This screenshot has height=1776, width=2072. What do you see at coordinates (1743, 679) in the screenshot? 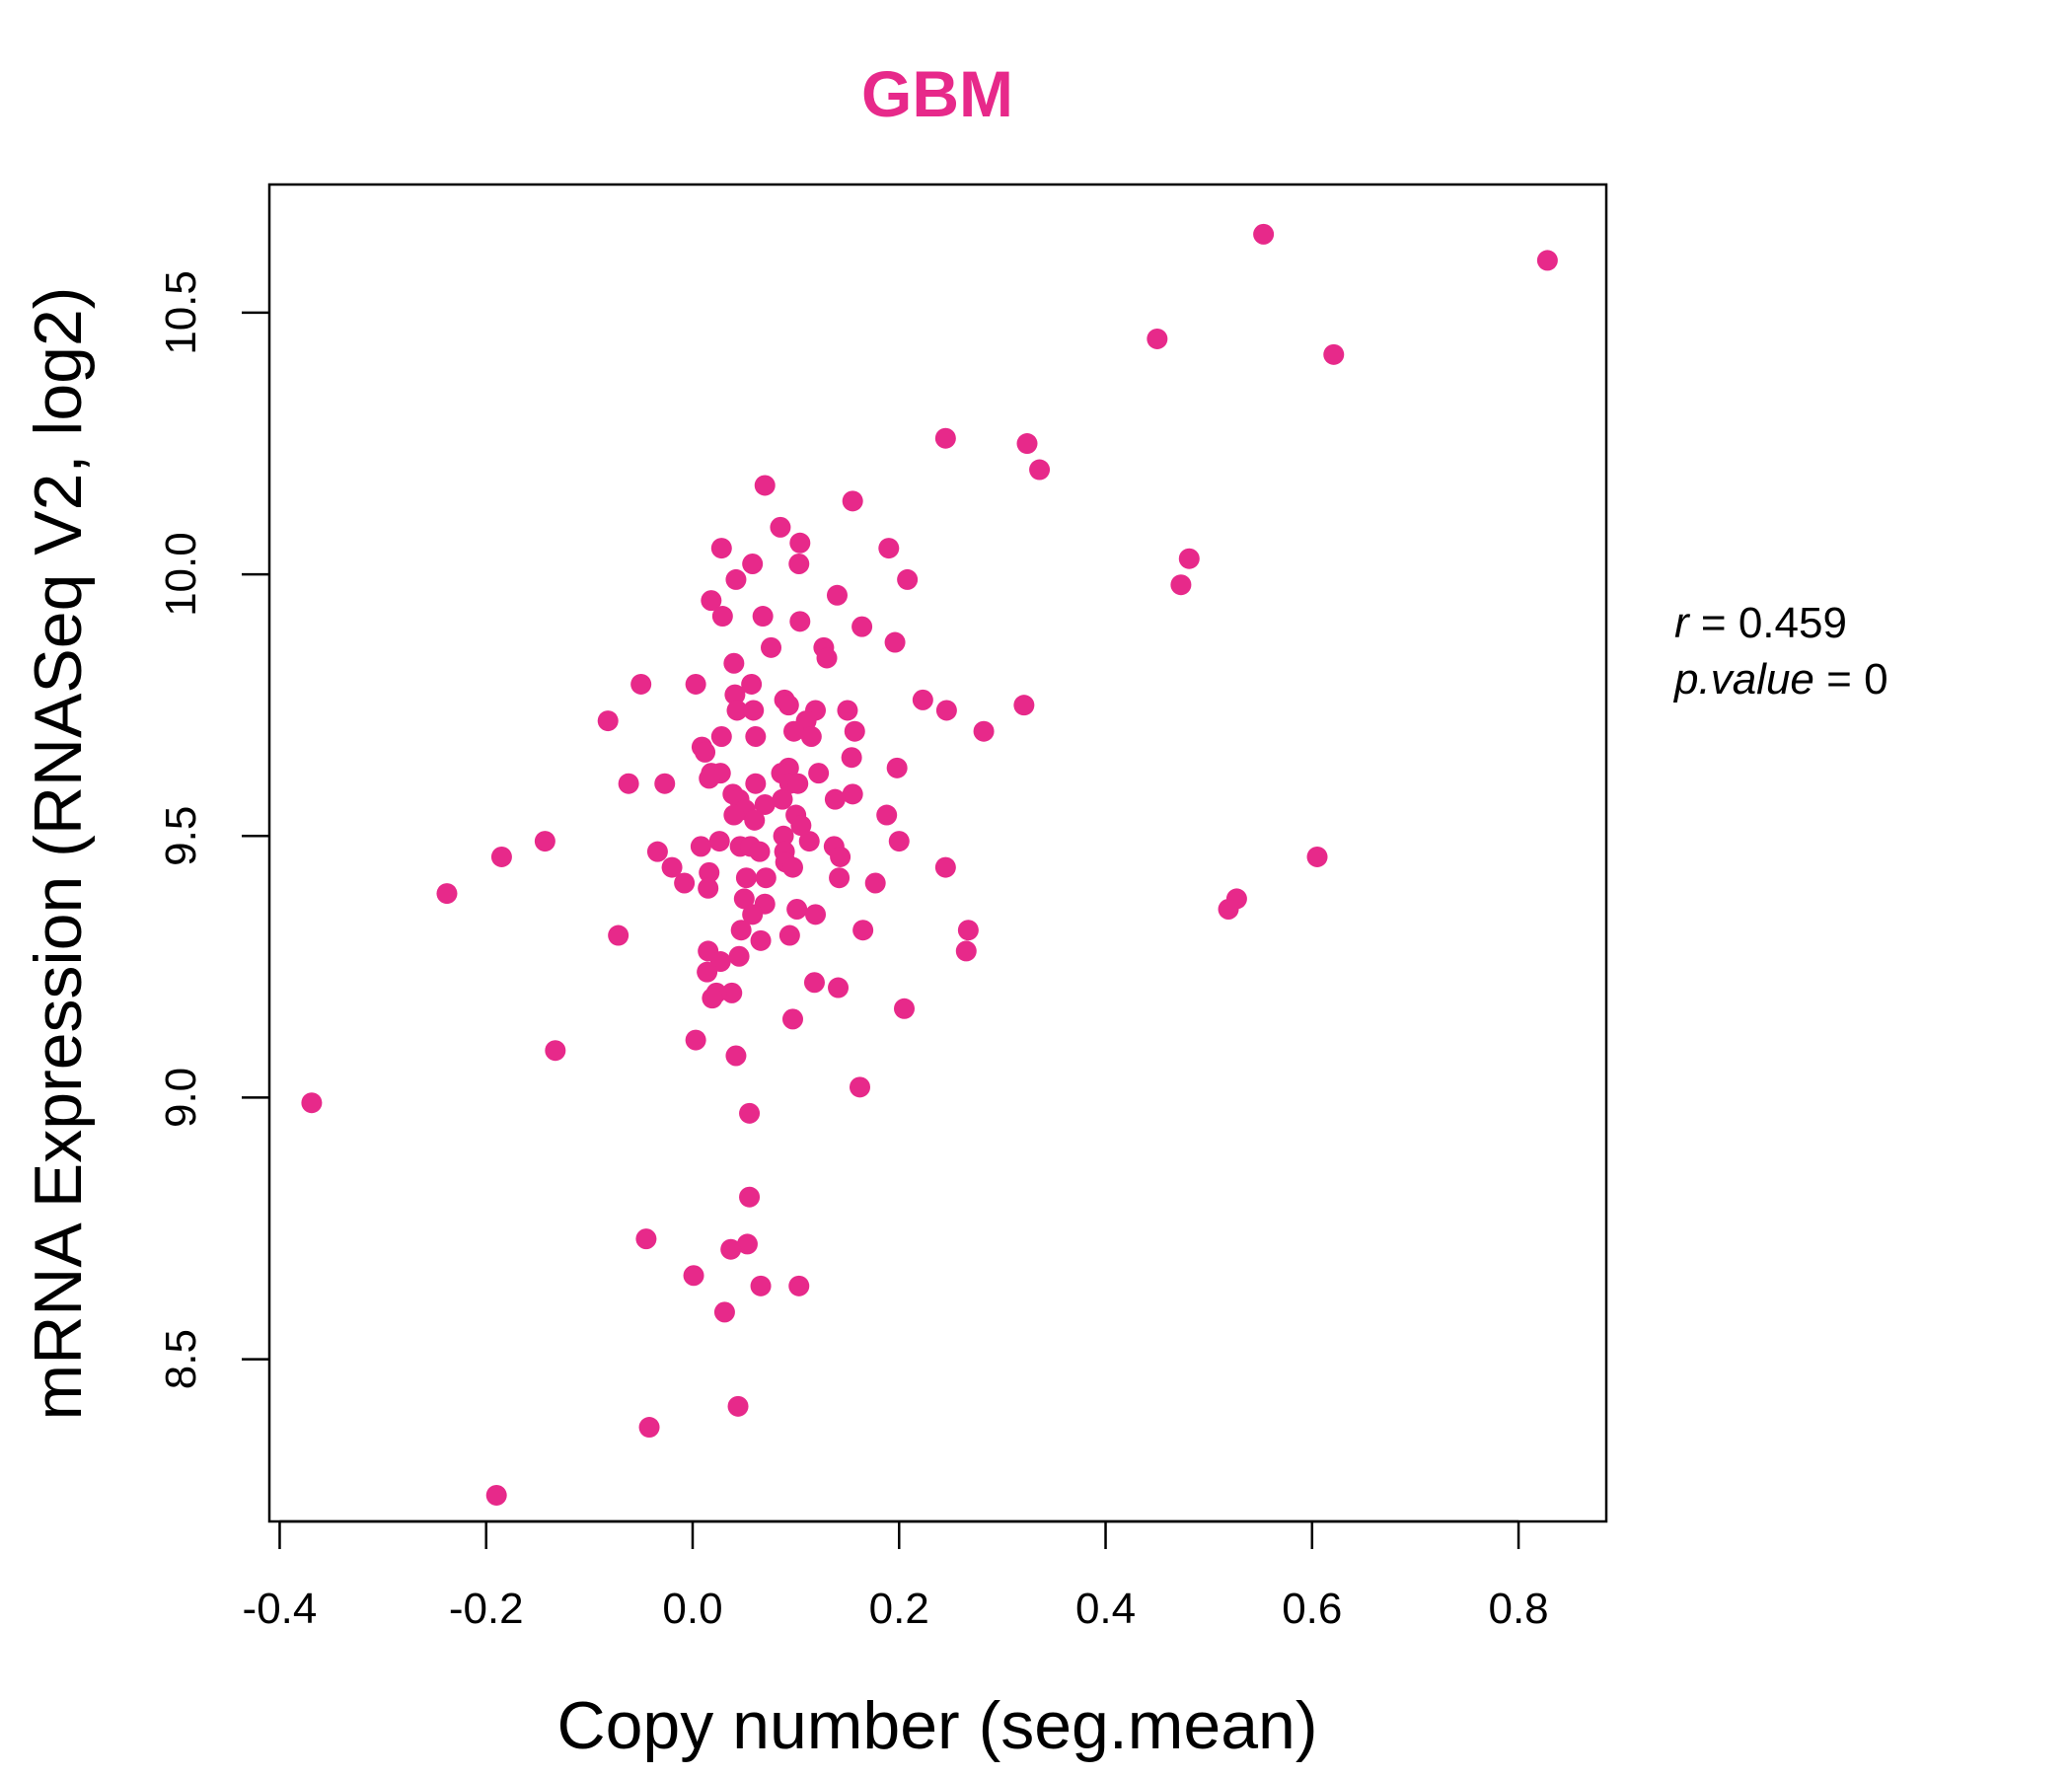
I see `p-label: p.value` at bounding box center [1743, 679].